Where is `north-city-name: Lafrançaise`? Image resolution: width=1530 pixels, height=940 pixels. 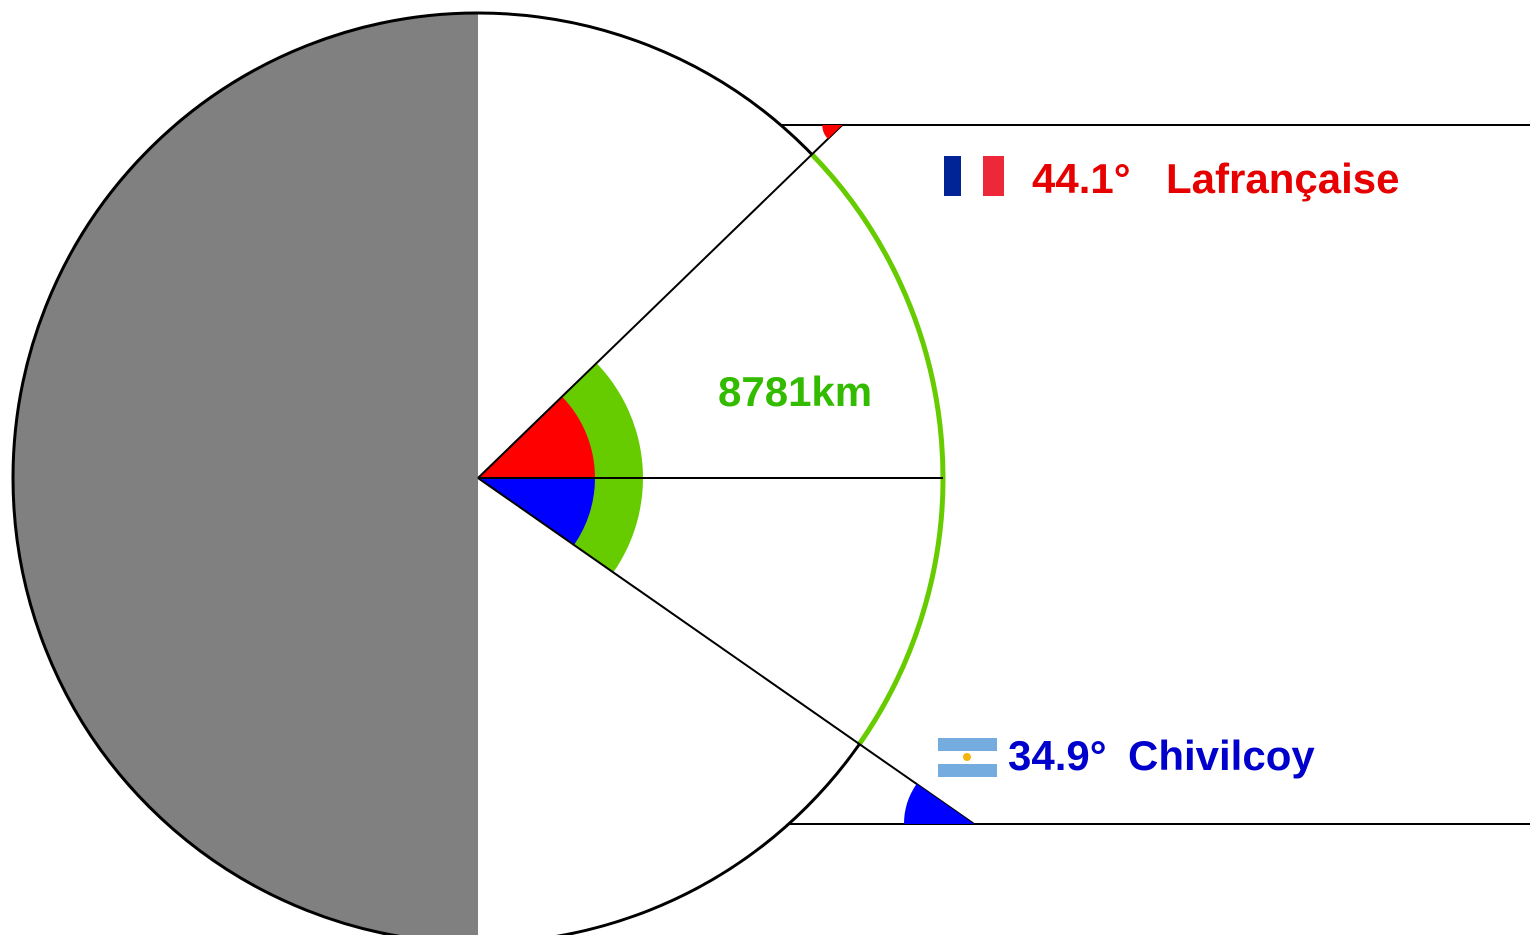
north-city-name: Lafrançaise is located at coordinates (1282, 178).